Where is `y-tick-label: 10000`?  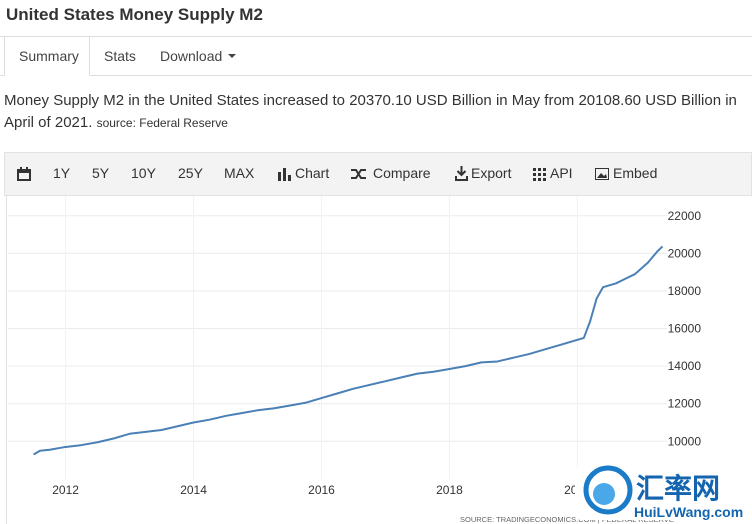 y-tick-label: 10000 is located at coordinates (685, 441).